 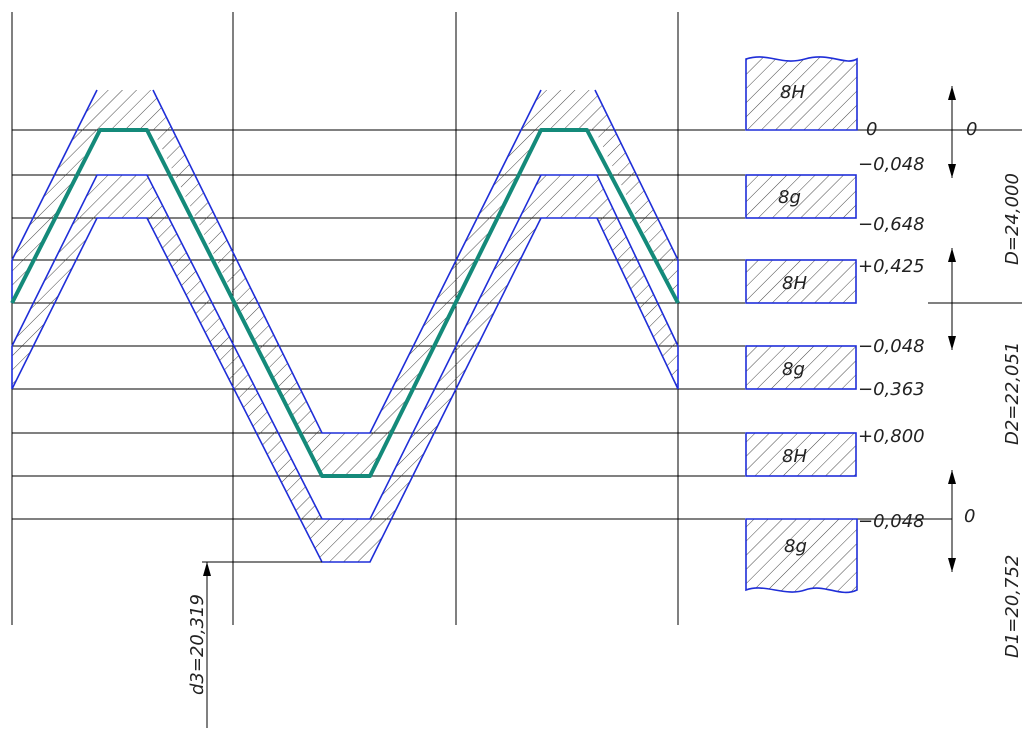 I want to click on dimension-D: D=24,000, so click(x=1012, y=219).